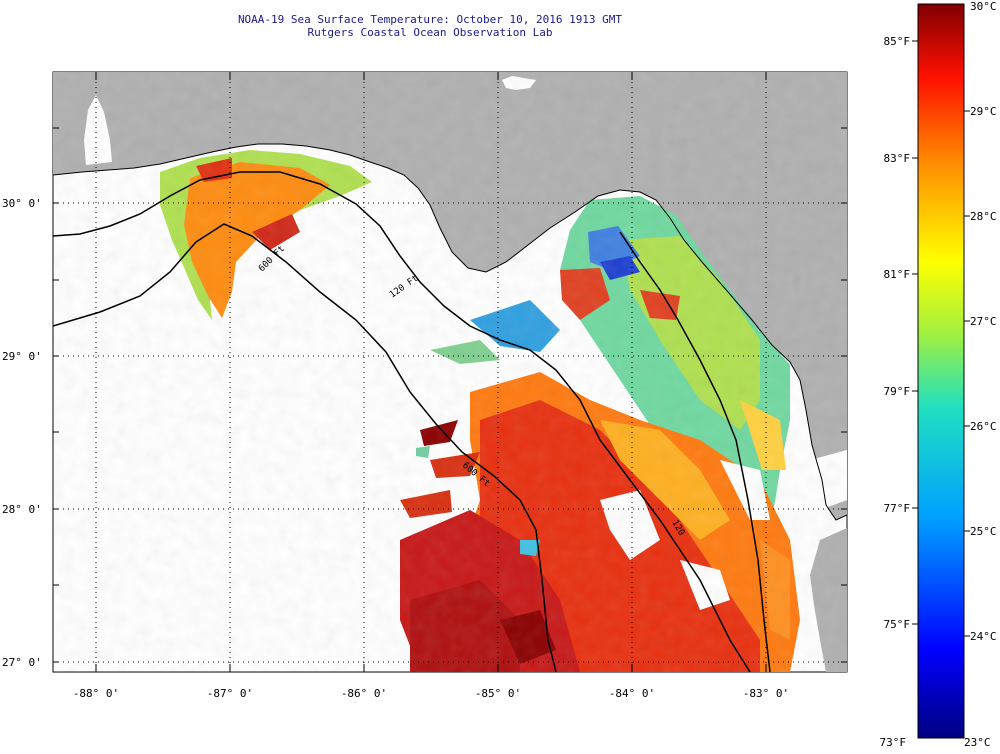 This screenshot has height=754, width=1000. What do you see at coordinates (977, 742) in the screenshot?
I see `cb-c-23: 23°C` at bounding box center [977, 742].